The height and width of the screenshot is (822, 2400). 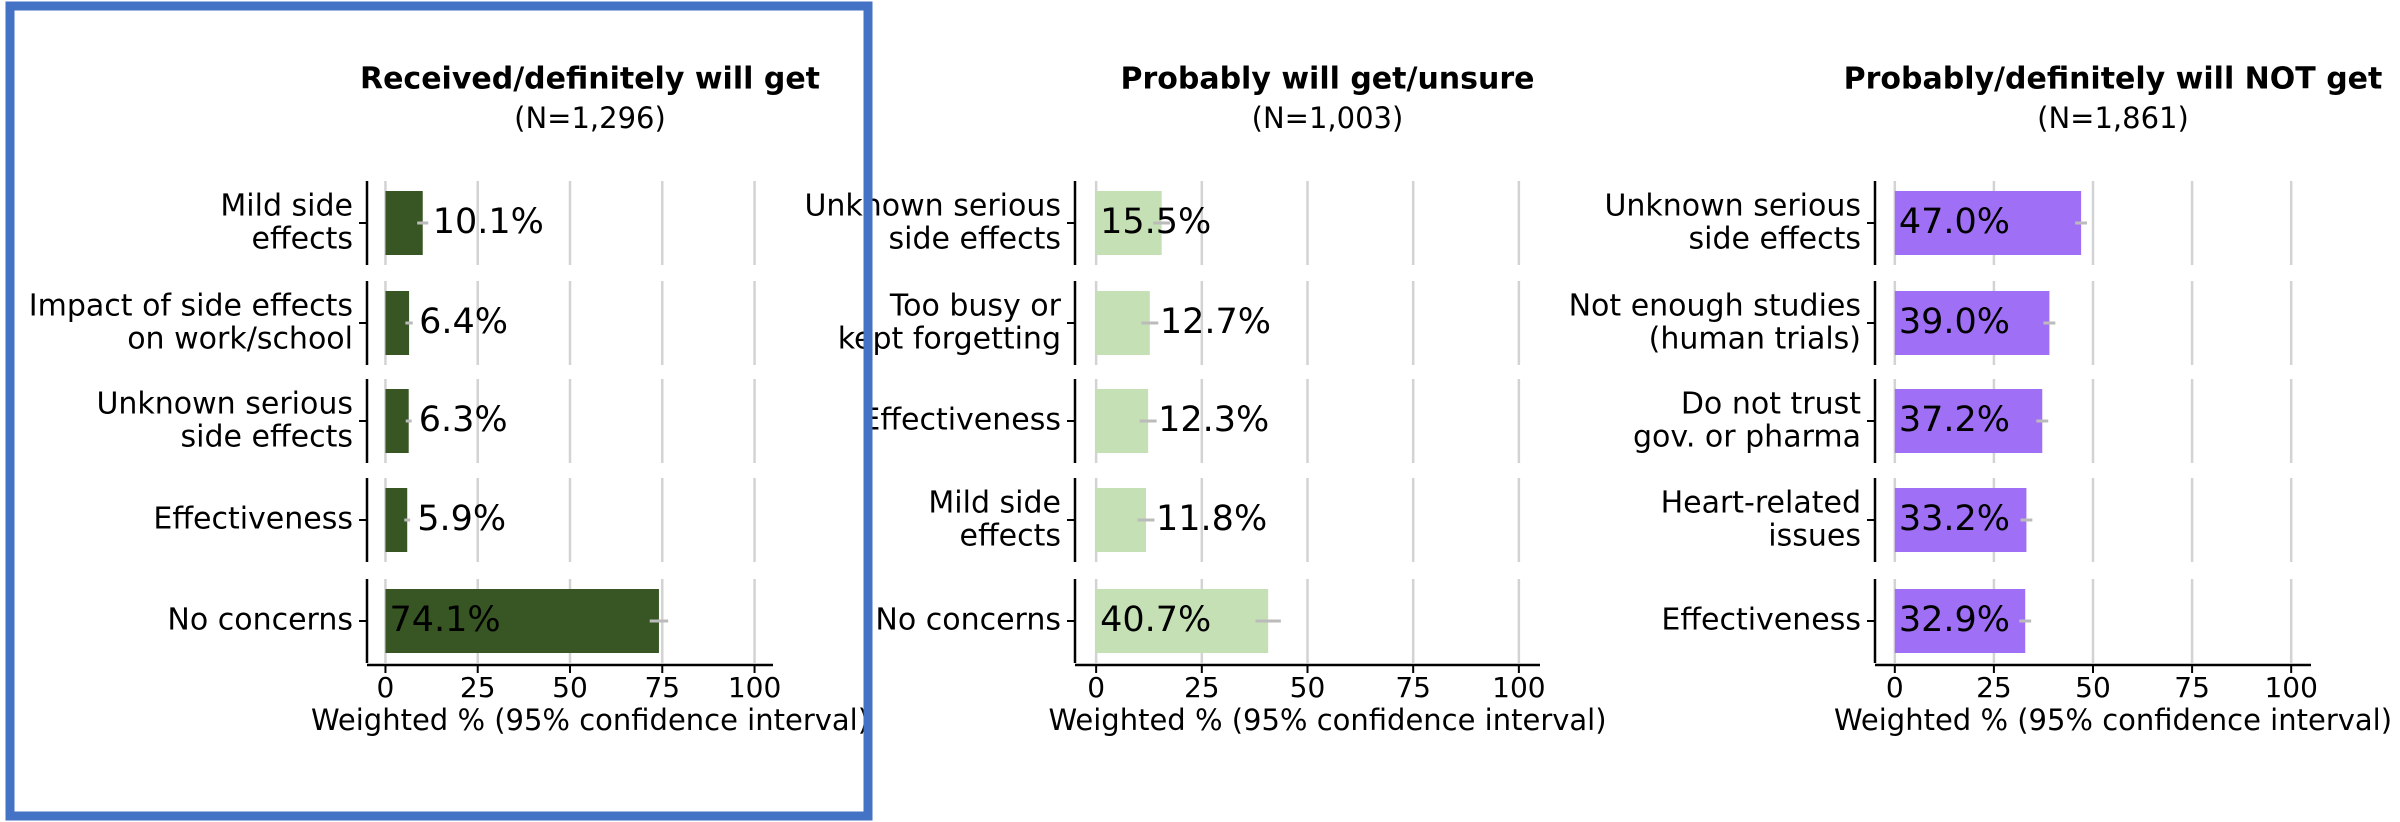 I want to click on value-label: 15.5%, so click(x=1155, y=222).